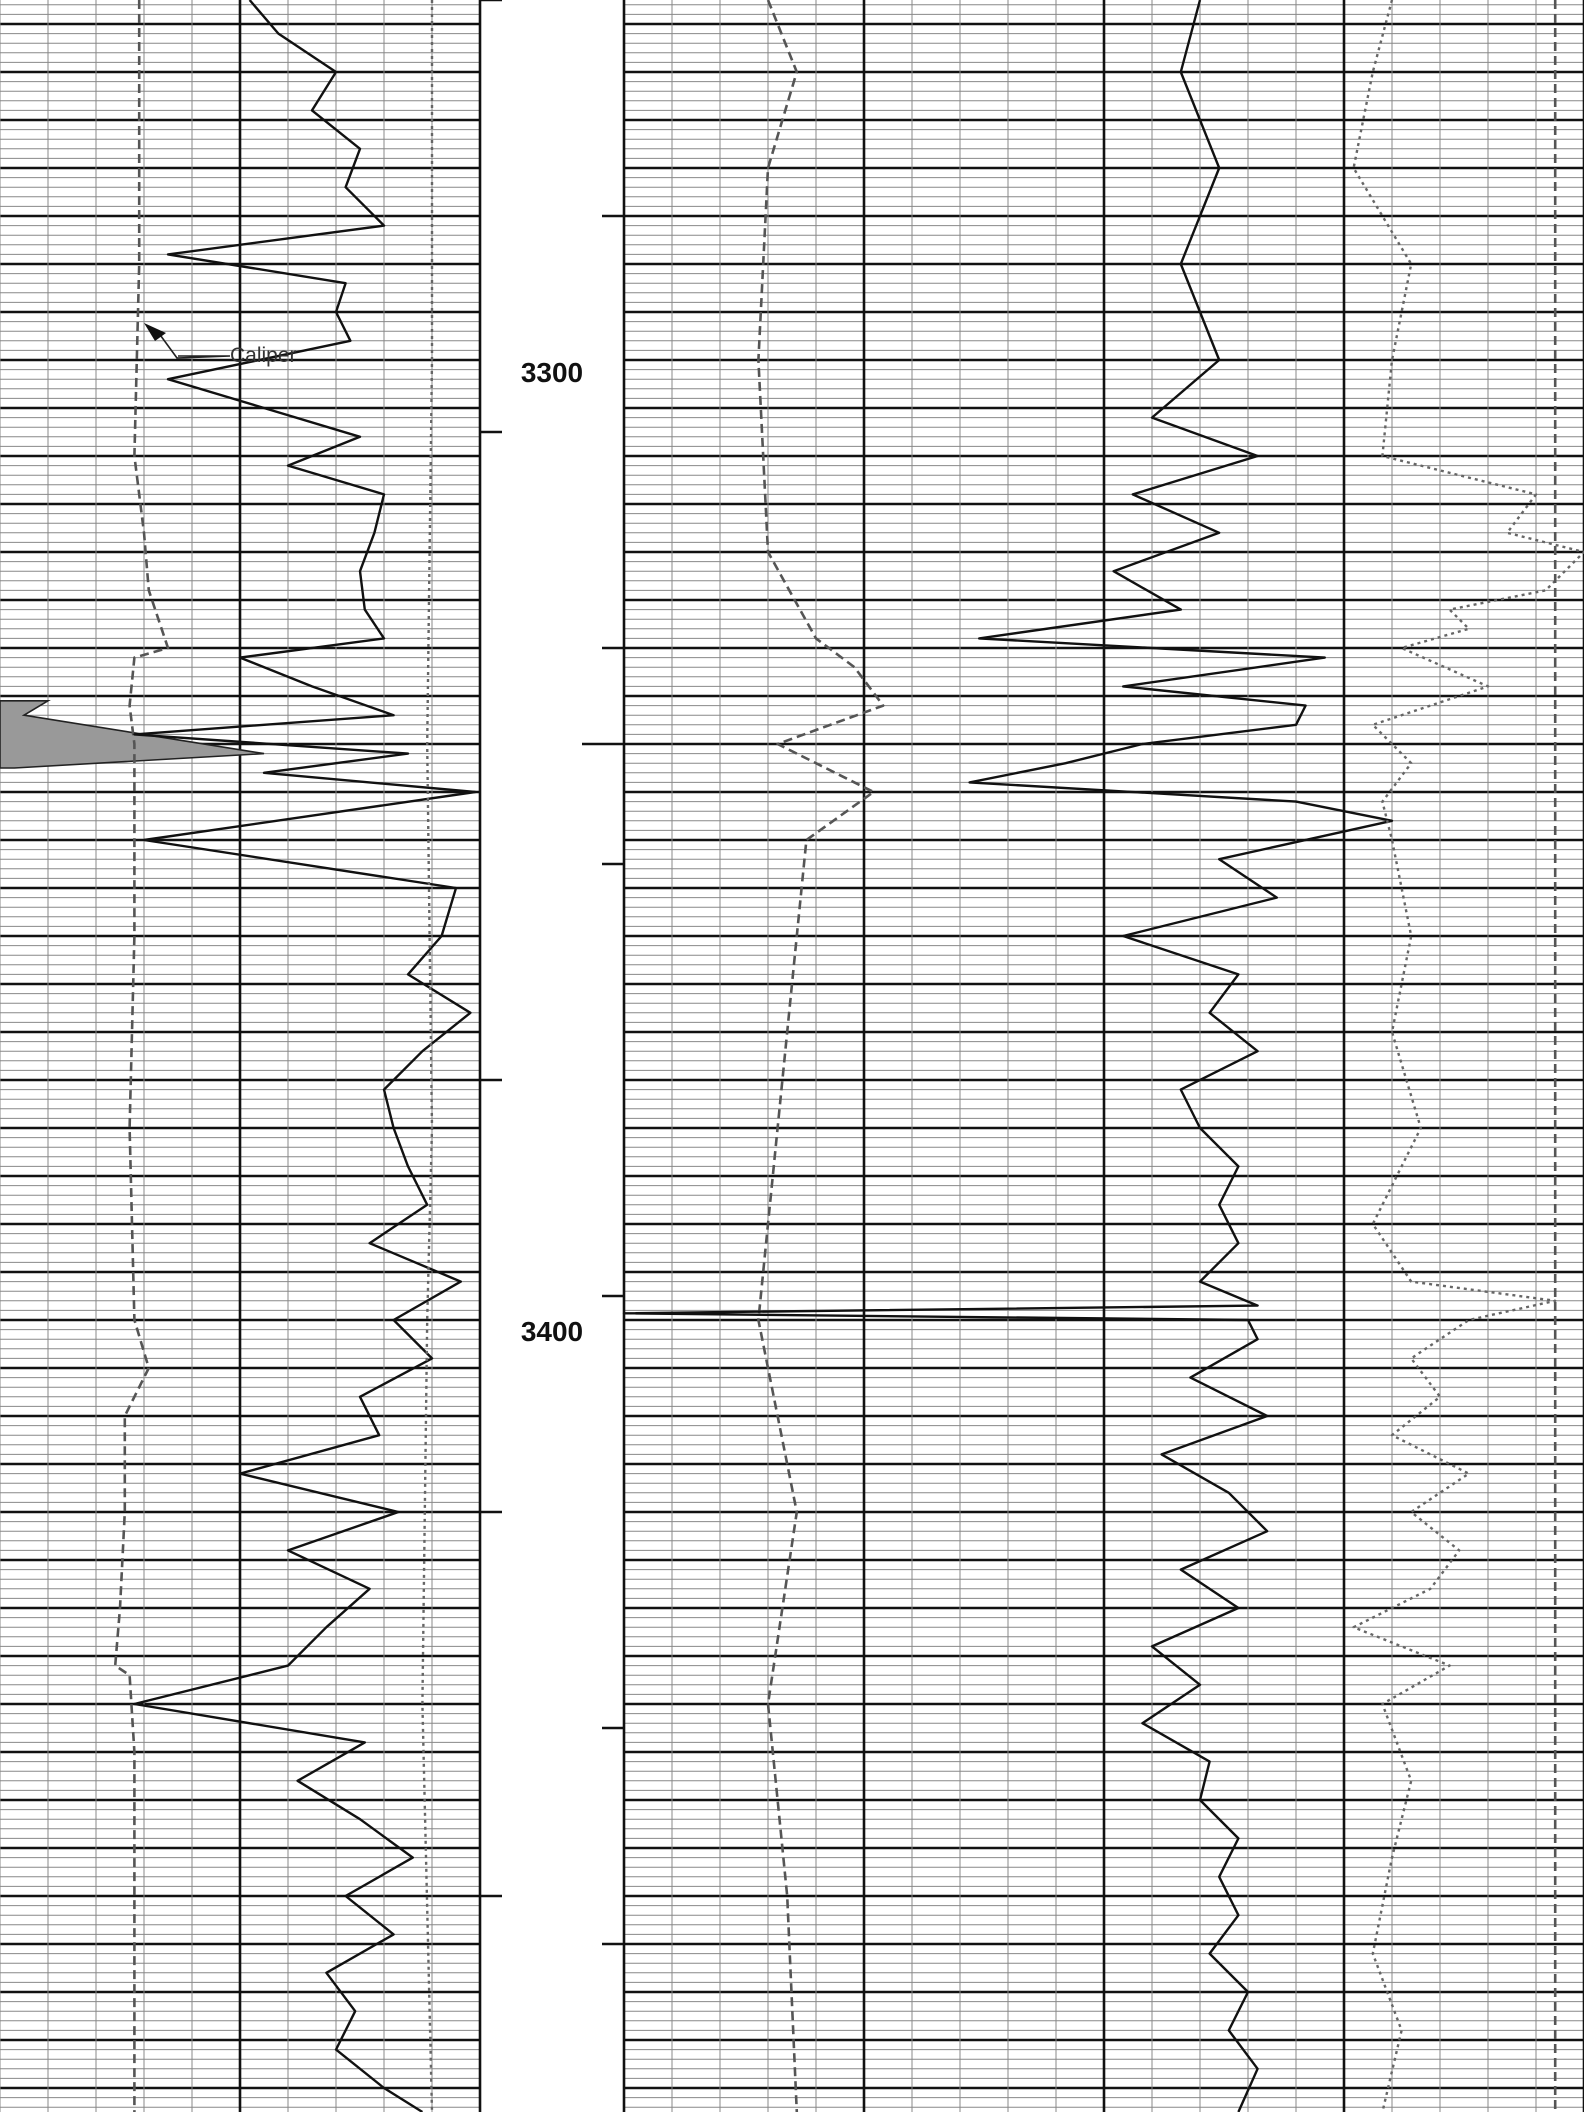 This screenshot has height=2112, width=1584. I want to click on caliper-annotation: Caliper, so click(220, 345).